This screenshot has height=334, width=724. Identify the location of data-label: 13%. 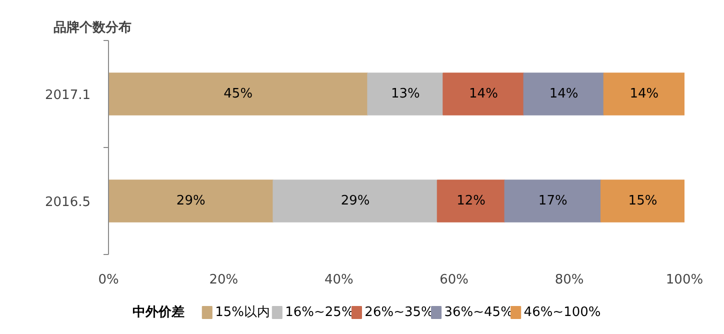
(405, 94).